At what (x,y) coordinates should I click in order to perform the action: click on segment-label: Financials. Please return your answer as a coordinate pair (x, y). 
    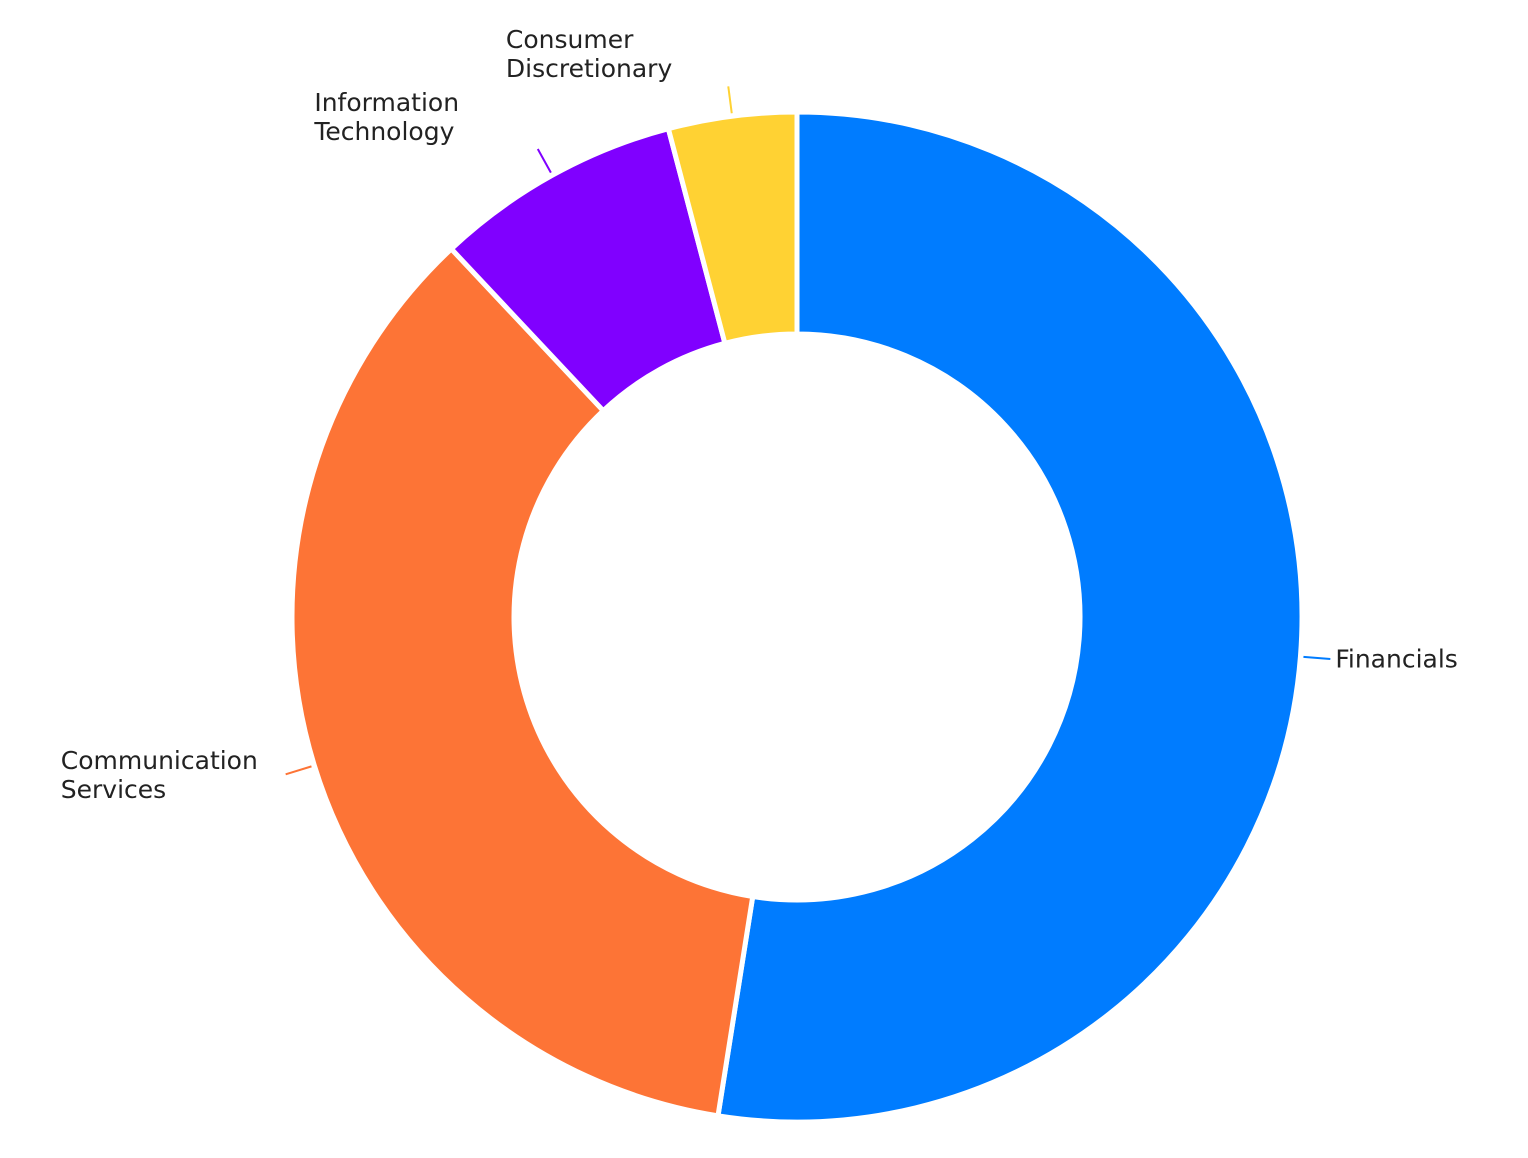
    Looking at the image, I should click on (1396, 659).